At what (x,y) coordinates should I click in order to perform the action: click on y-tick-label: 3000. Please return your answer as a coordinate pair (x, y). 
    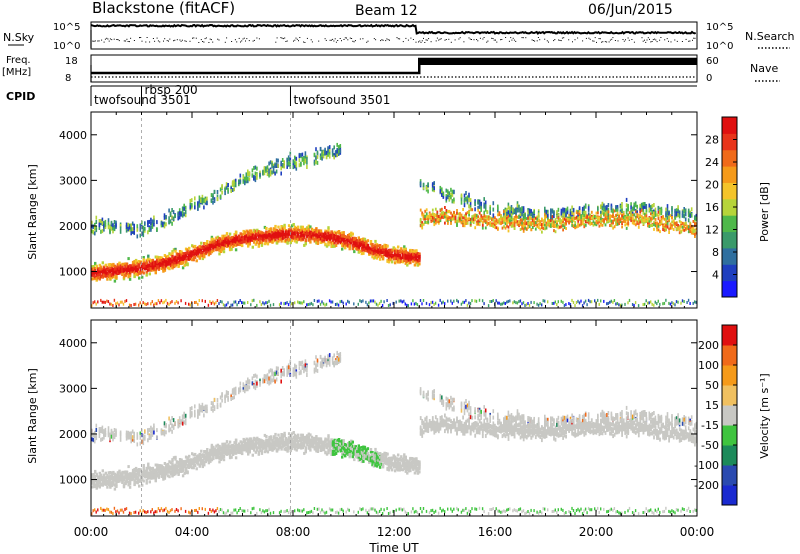
    Looking at the image, I should click on (73, 180).